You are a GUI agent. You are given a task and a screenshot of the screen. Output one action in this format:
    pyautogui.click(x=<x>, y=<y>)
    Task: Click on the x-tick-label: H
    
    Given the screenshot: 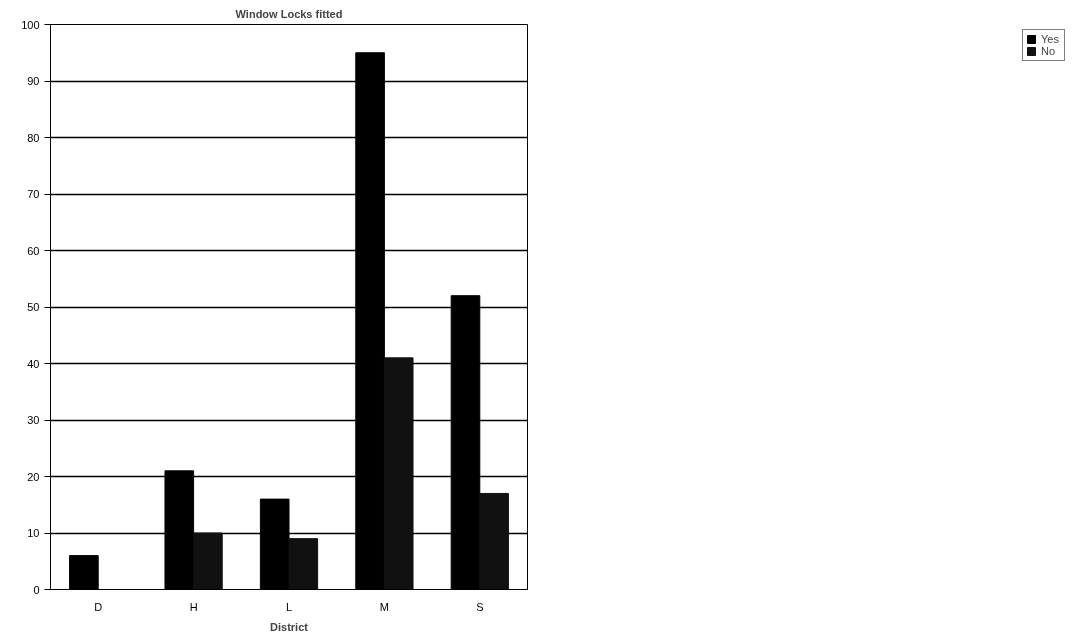 What is the action you would take?
    pyautogui.click(x=193, y=606)
    